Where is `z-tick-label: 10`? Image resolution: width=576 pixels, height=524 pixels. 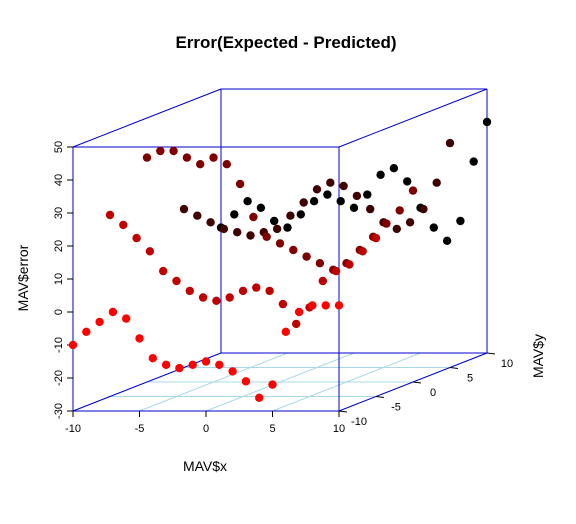
z-tick-label: 10 is located at coordinates (59, 279).